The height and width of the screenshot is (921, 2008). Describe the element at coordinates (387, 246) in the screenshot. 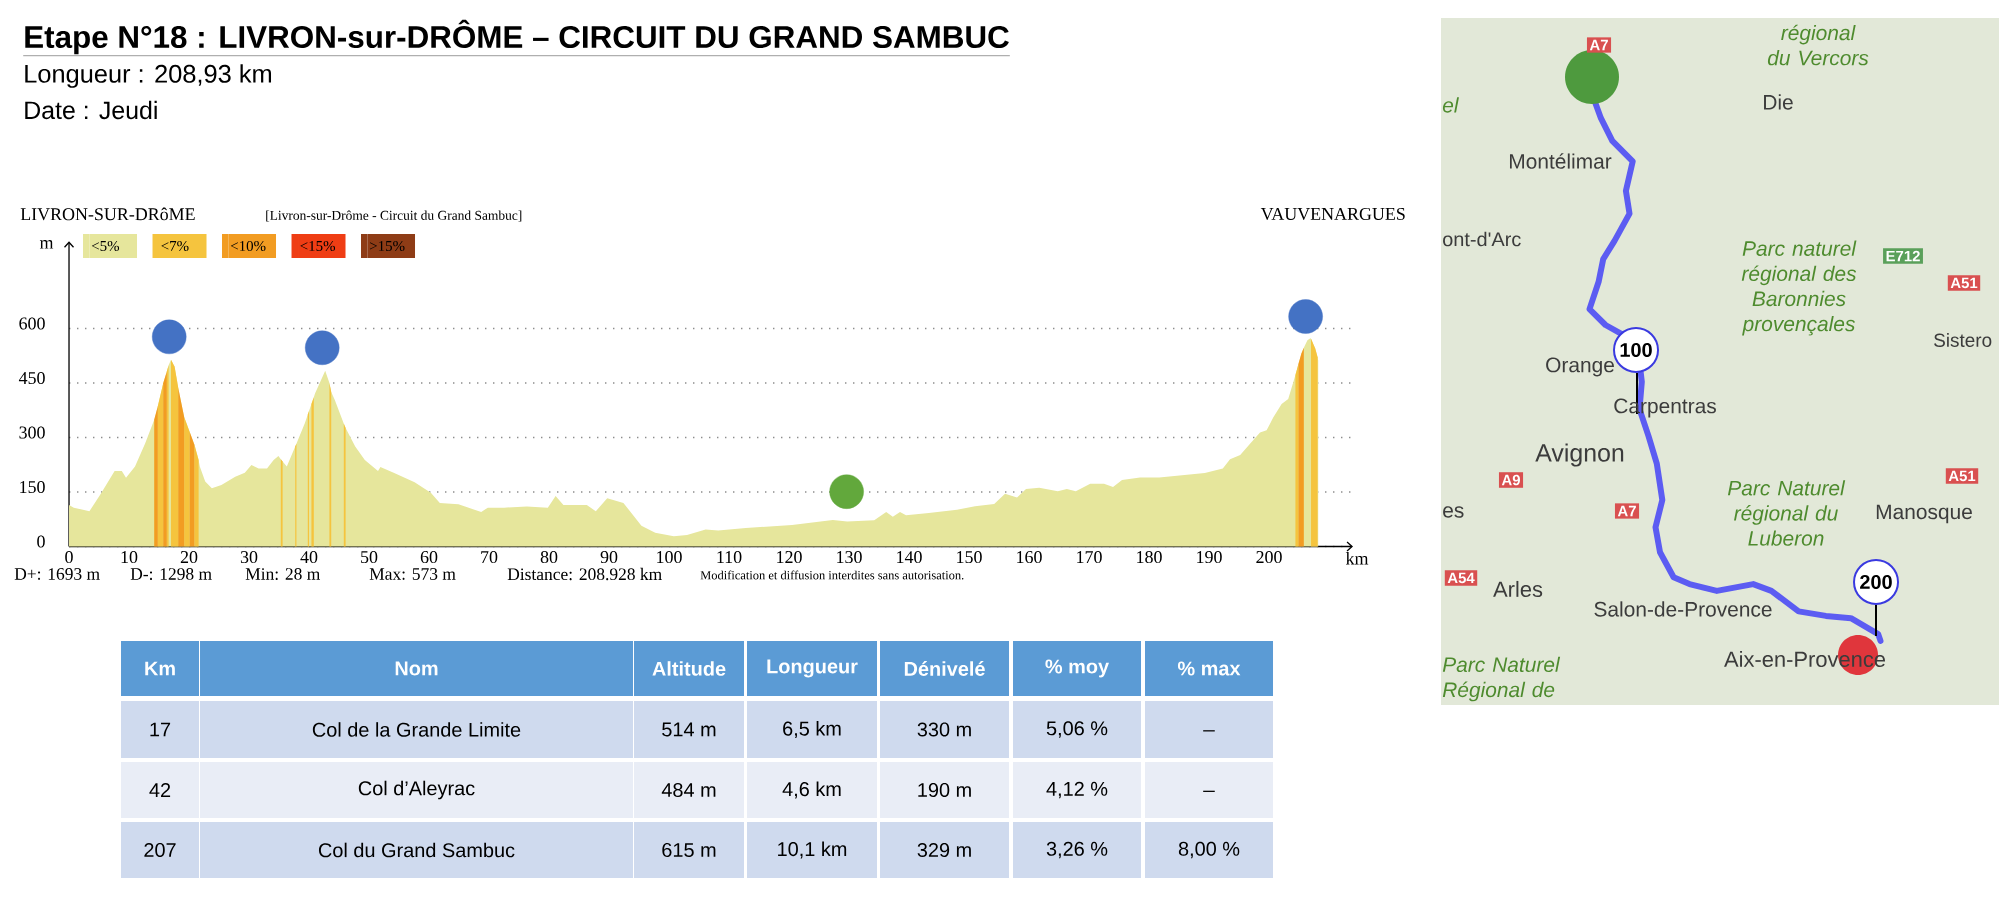

I see `legend-label: >15%` at that location.